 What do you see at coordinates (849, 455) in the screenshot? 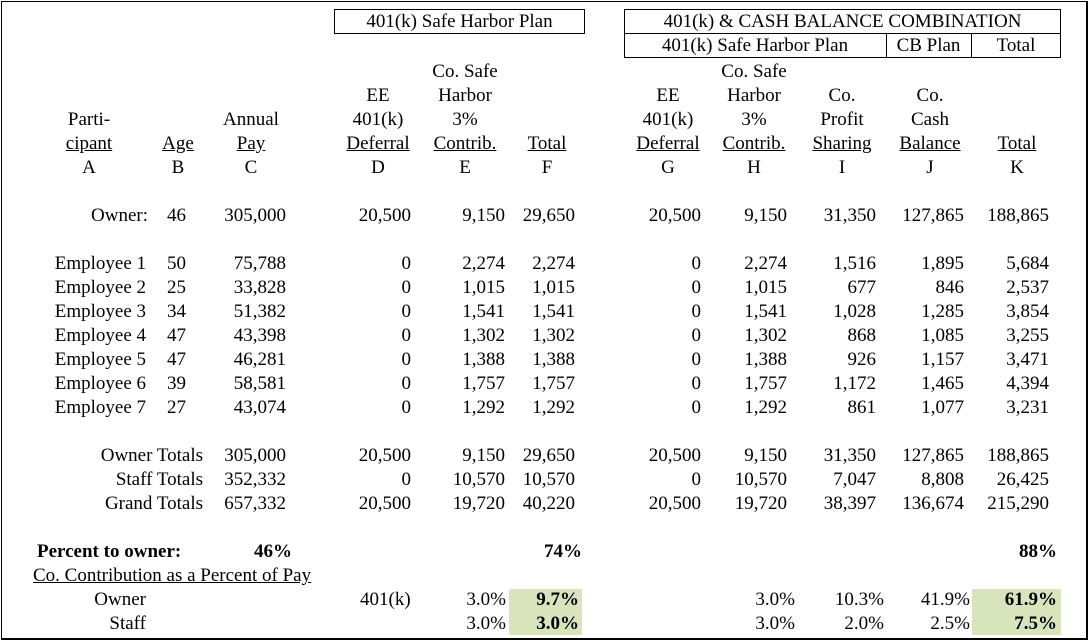
I see `totals-row-1-cell-7: 31,350` at bounding box center [849, 455].